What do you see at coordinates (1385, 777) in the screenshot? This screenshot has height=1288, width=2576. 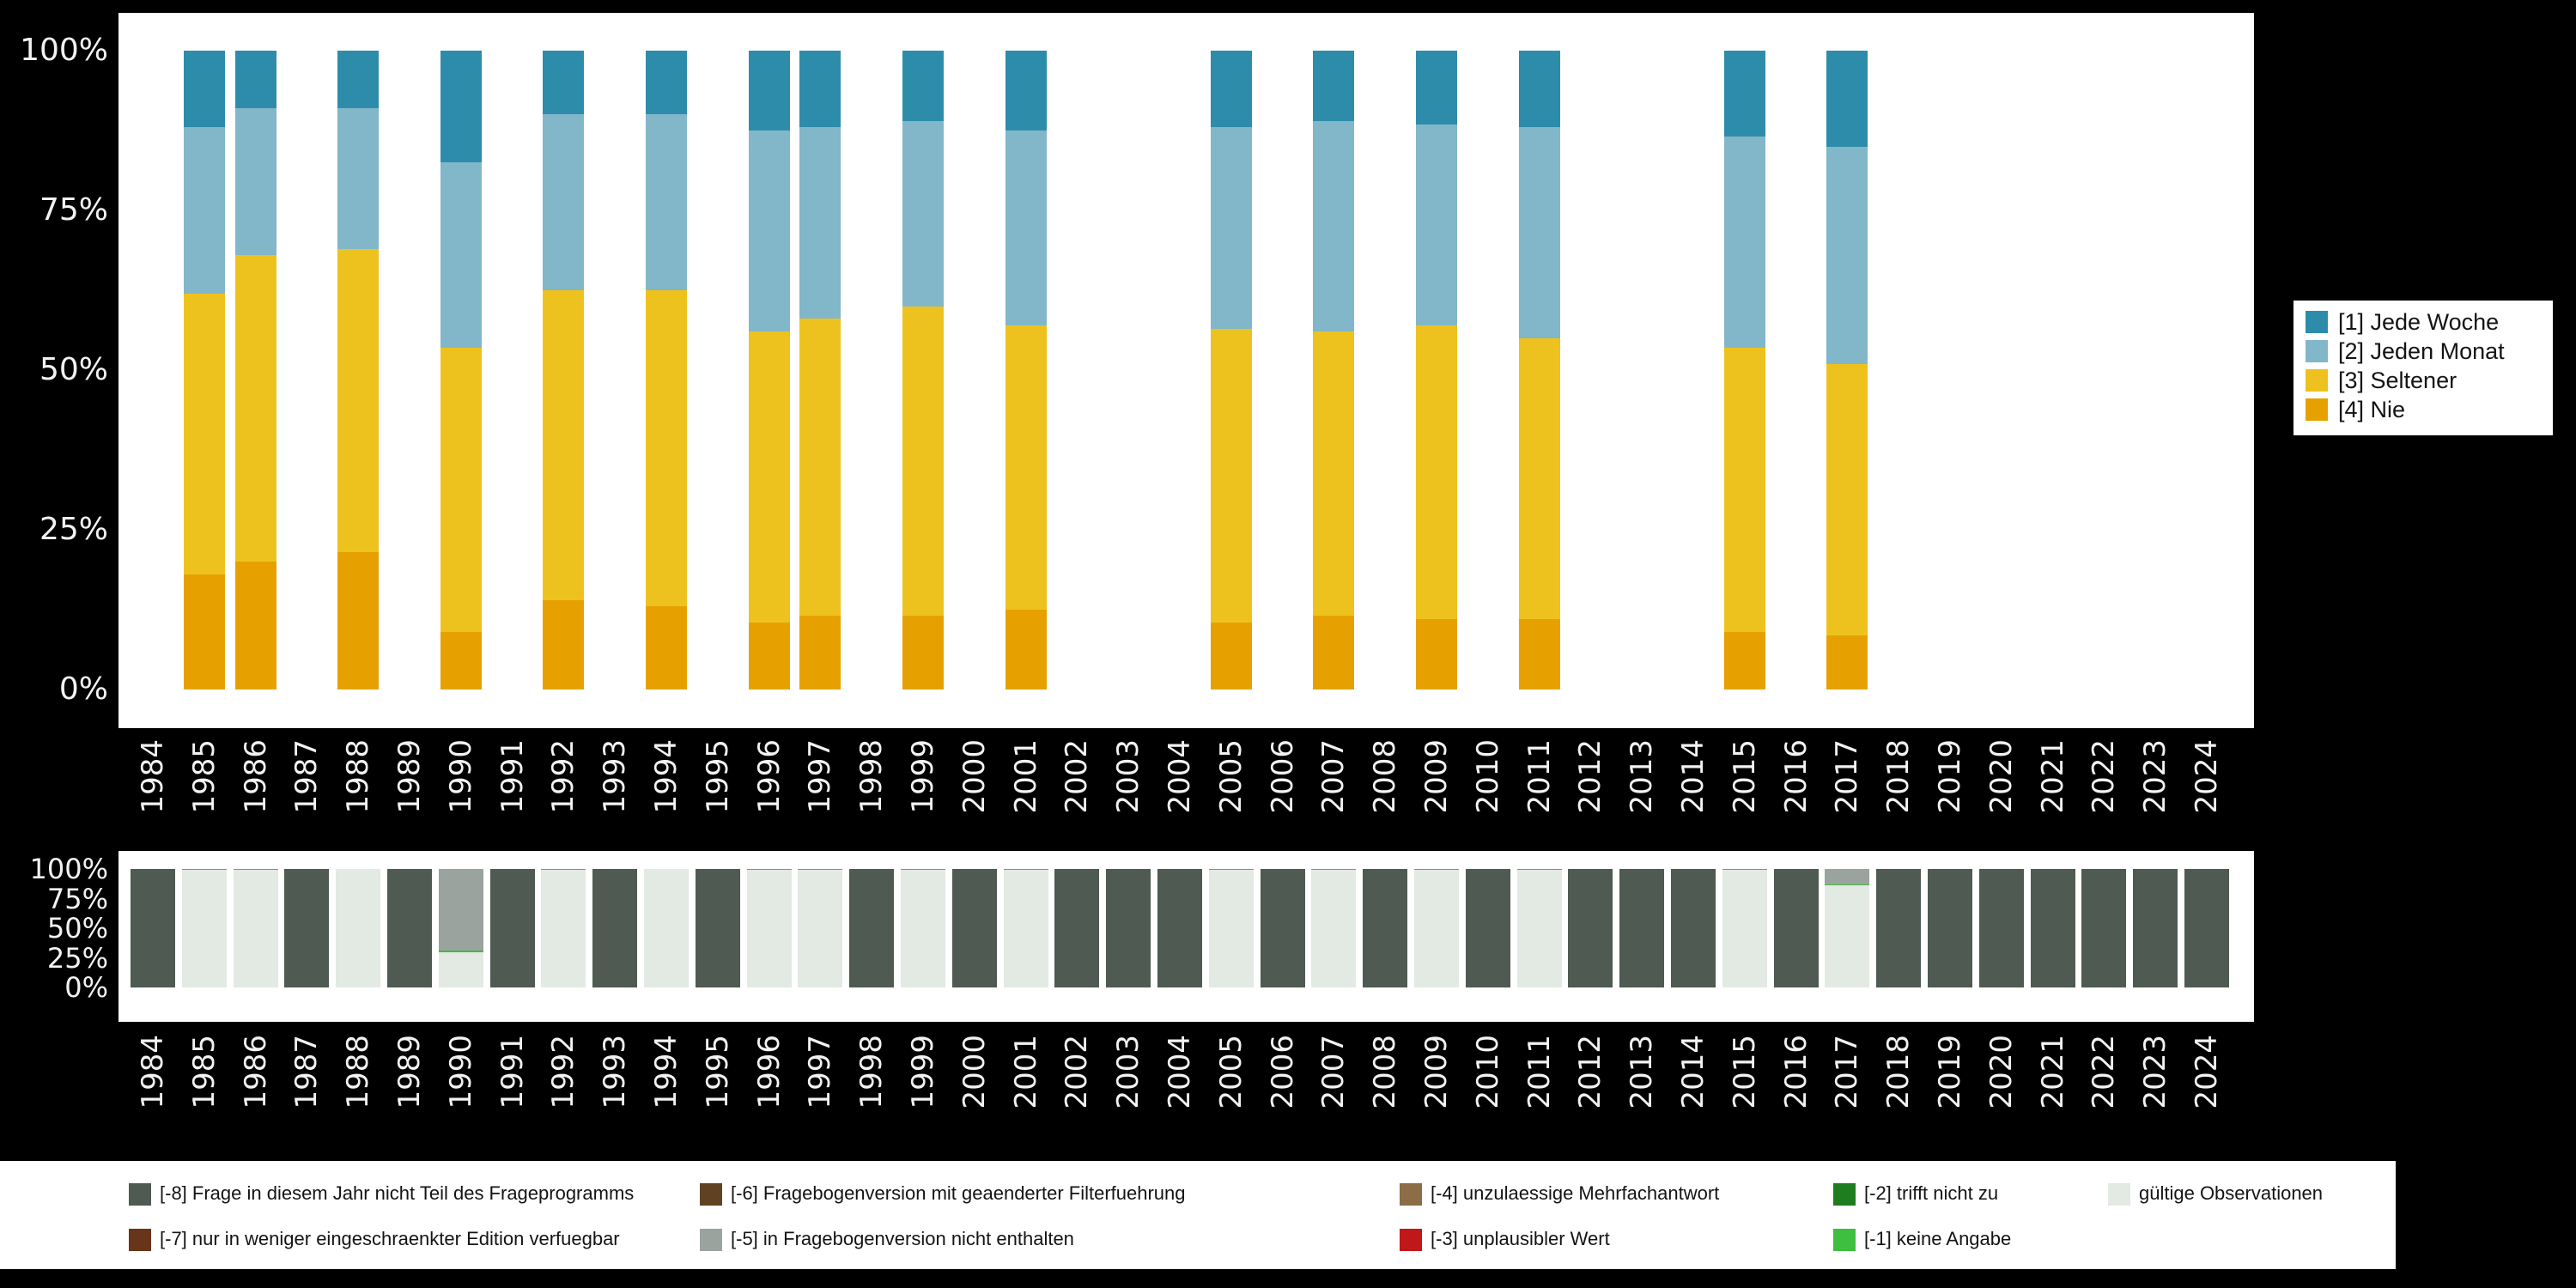 I see `frequency-x-label-2008: 2008` at bounding box center [1385, 777].